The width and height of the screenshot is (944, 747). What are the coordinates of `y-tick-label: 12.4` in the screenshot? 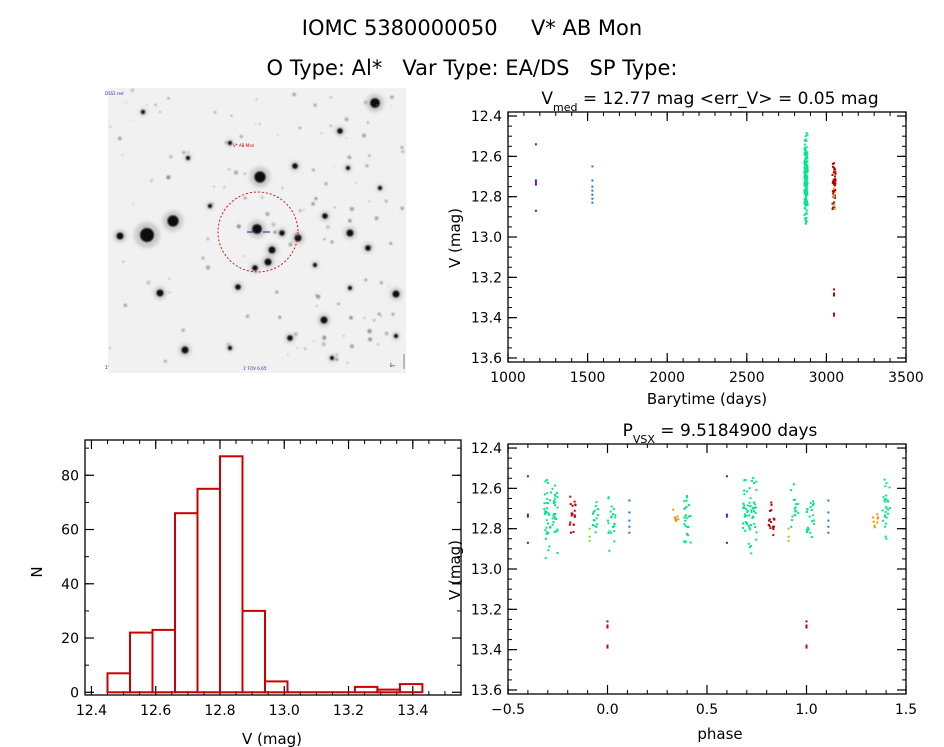 It's located at (486, 449).